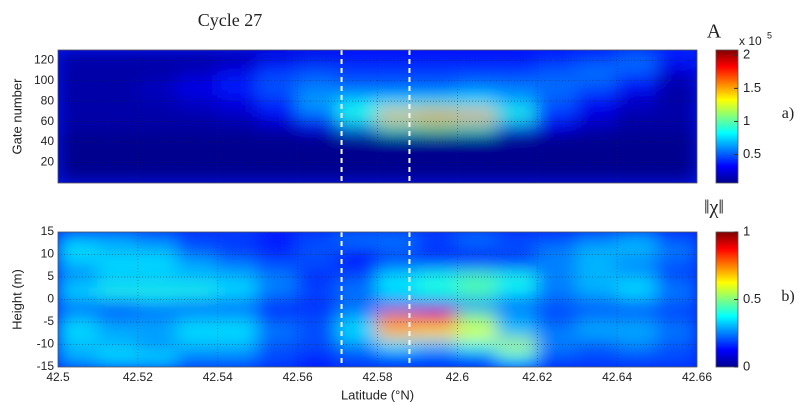 The width and height of the screenshot is (809, 405). I want to click on colorbar-tick-label: 0.5, so click(752, 298).